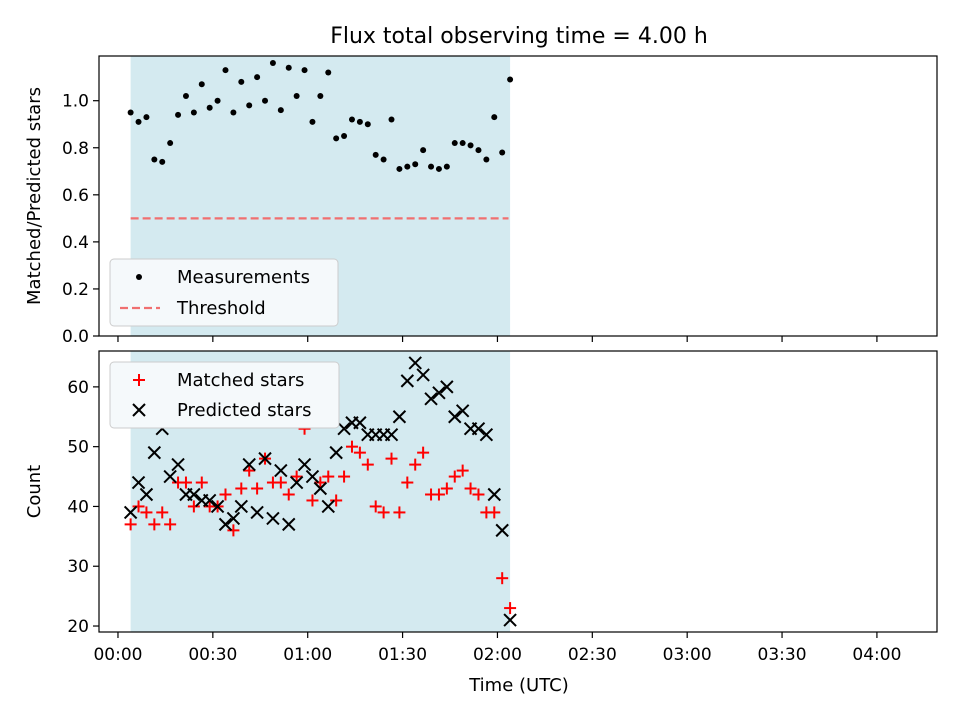  What do you see at coordinates (876, 655) in the screenshot?
I see `x-tick-label: 04:00` at bounding box center [876, 655].